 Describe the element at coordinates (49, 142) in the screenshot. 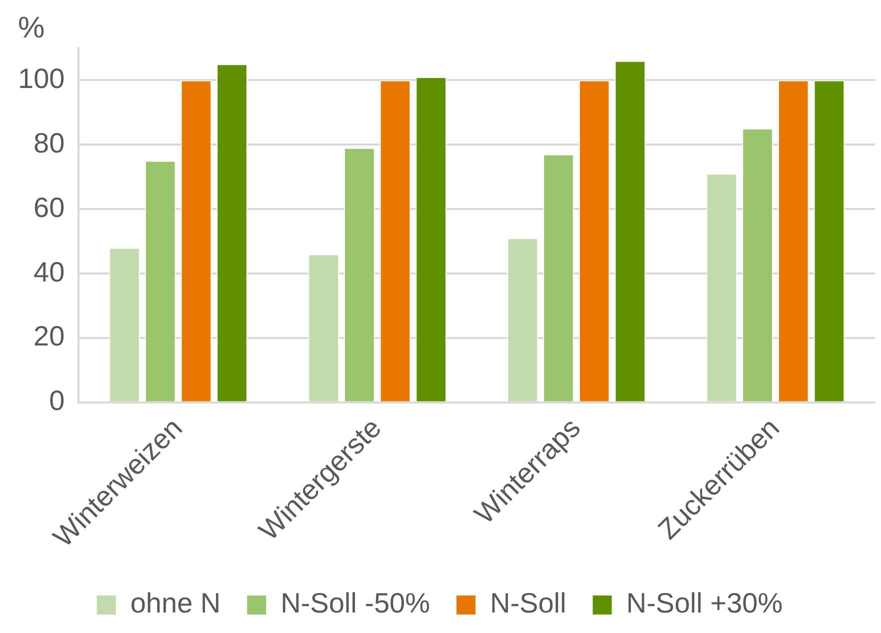

I see `y-tick-label: 80` at that location.